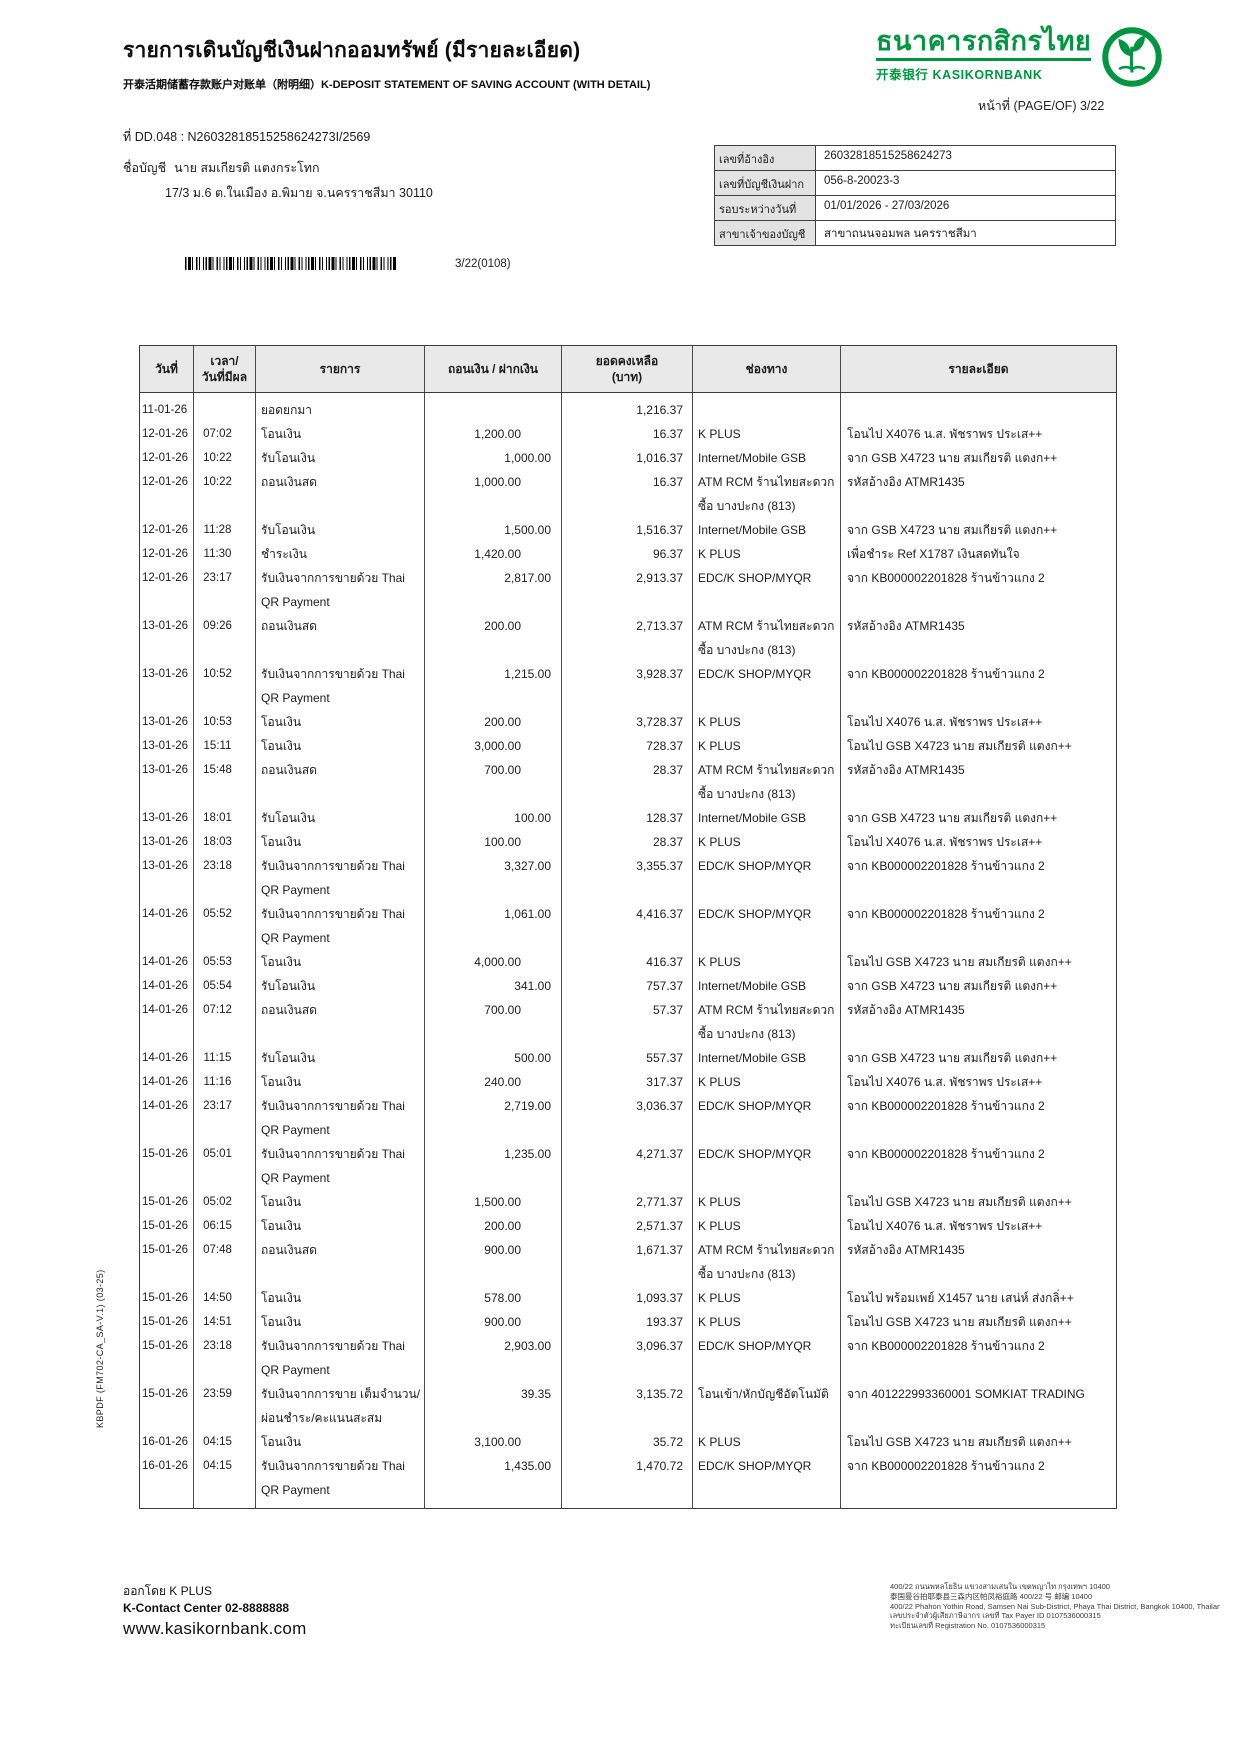  I want to click on cell-time: 05:53, so click(224, 962).